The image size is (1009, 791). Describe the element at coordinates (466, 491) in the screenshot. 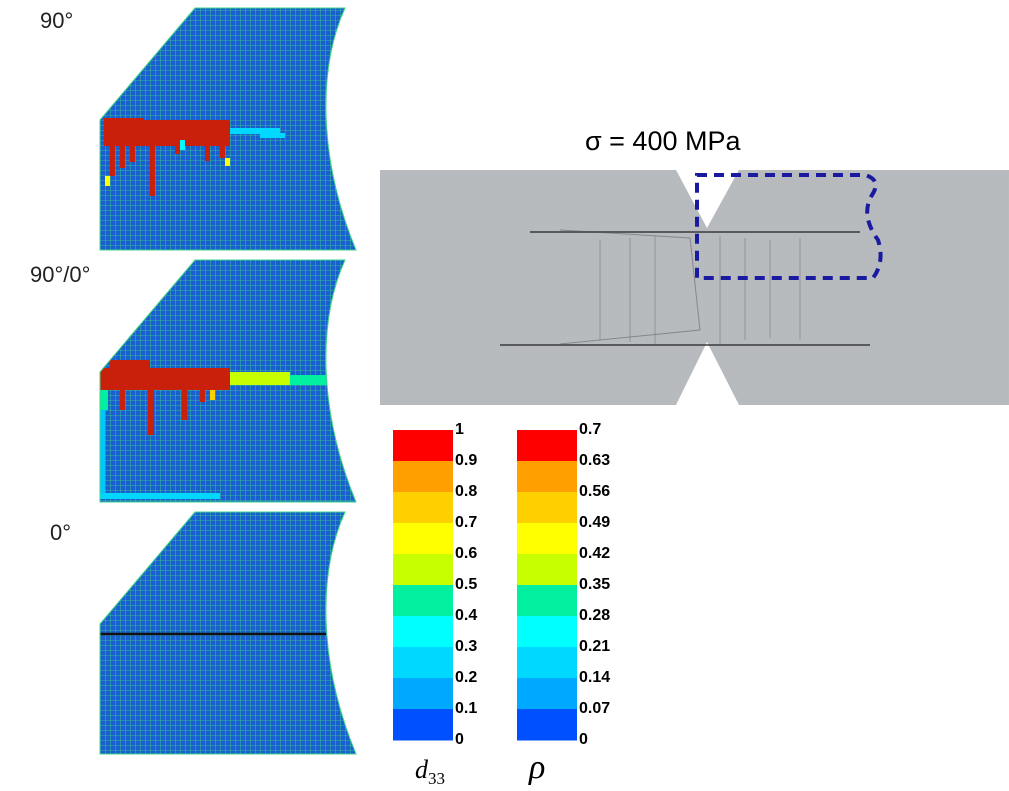

I see `colorbar-tick-label: 0.8` at that location.